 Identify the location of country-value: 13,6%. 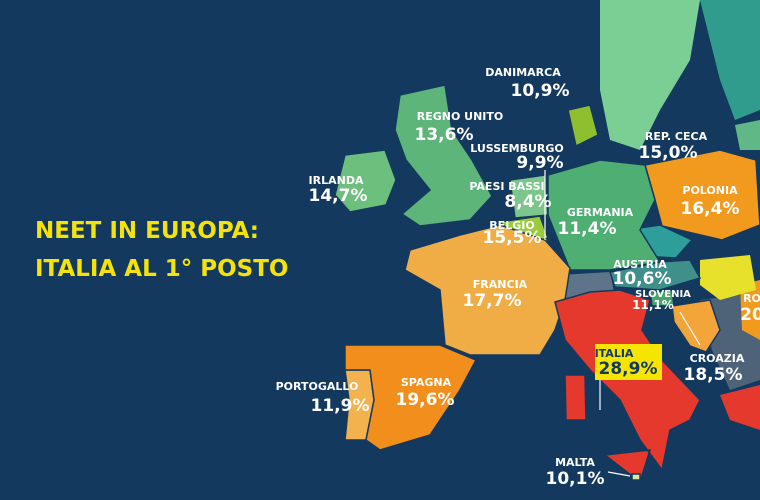
(444, 135).